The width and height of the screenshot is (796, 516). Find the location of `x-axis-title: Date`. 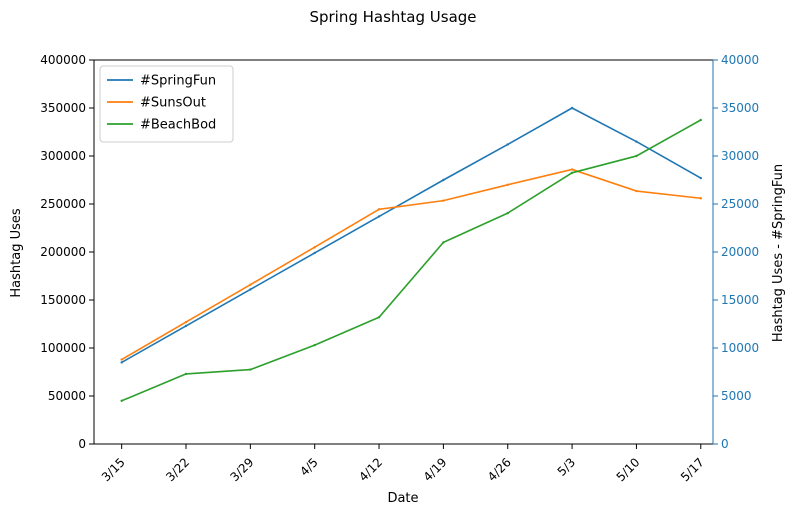

x-axis-title: Date is located at coordinates (402, 498).